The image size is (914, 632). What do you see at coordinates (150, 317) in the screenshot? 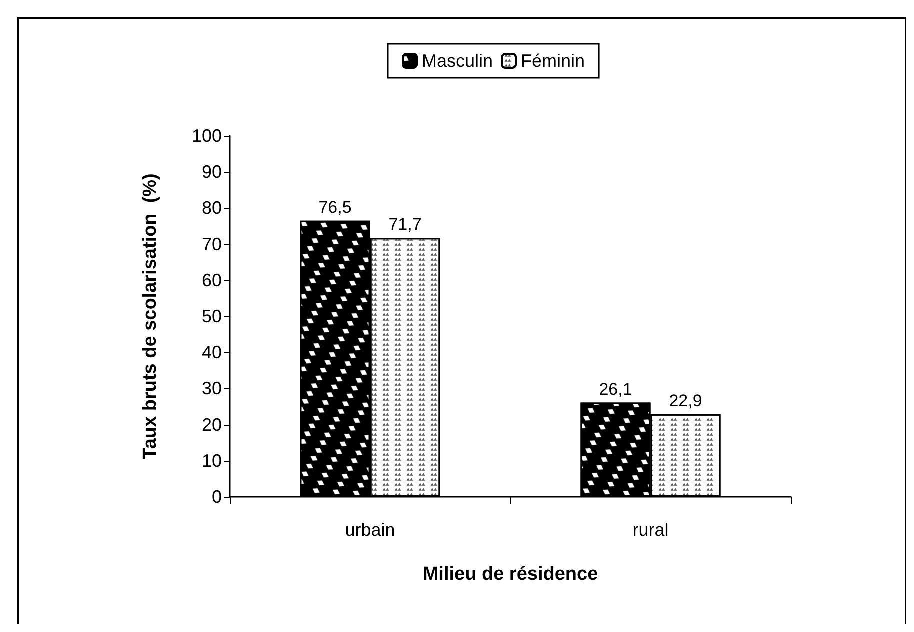
I see `y-axis-title: Taux bruts de scolarisation (%)` at bounding box center [150, 317].